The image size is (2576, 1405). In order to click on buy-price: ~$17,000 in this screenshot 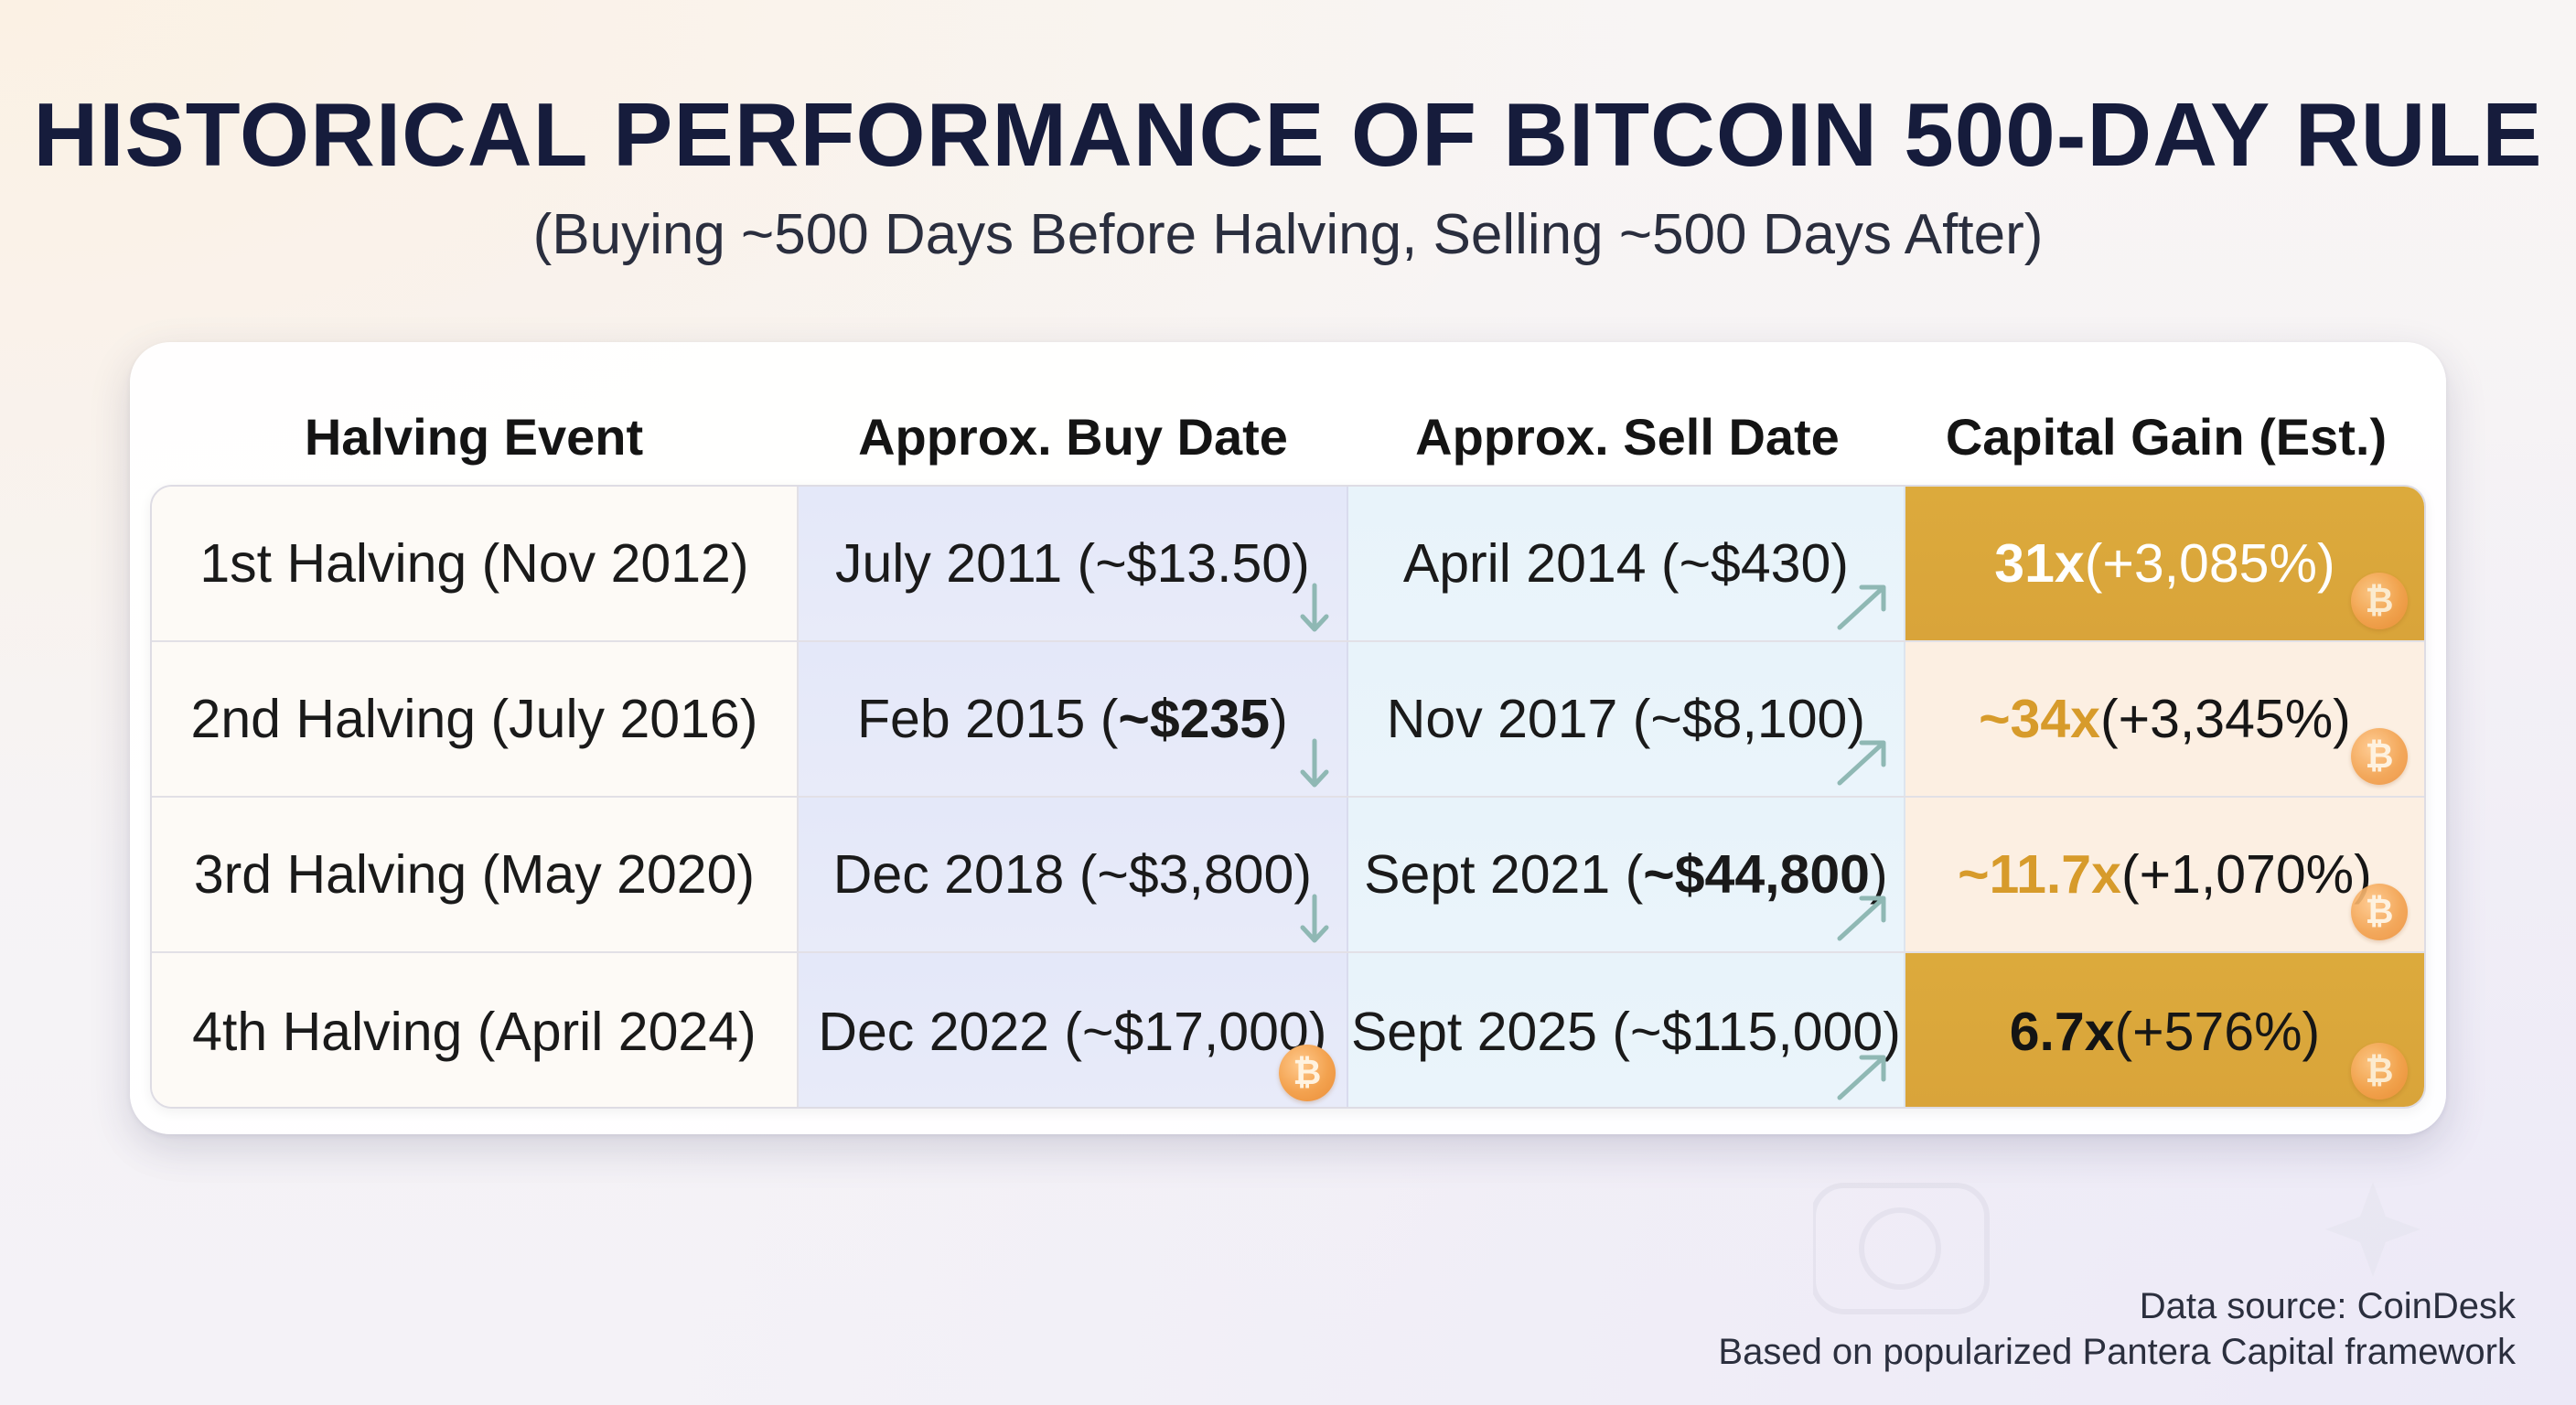, I will do `click(1195, 1032)`.